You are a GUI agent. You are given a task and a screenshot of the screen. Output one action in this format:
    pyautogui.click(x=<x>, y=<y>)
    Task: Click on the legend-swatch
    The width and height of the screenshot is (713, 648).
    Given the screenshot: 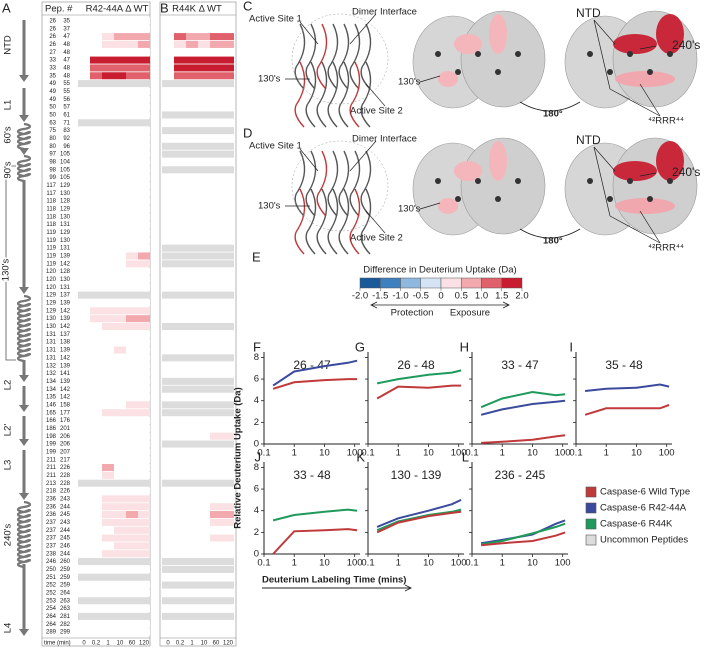 What is the action you would take?
    pyautogui.click(x=591, y=508)
    